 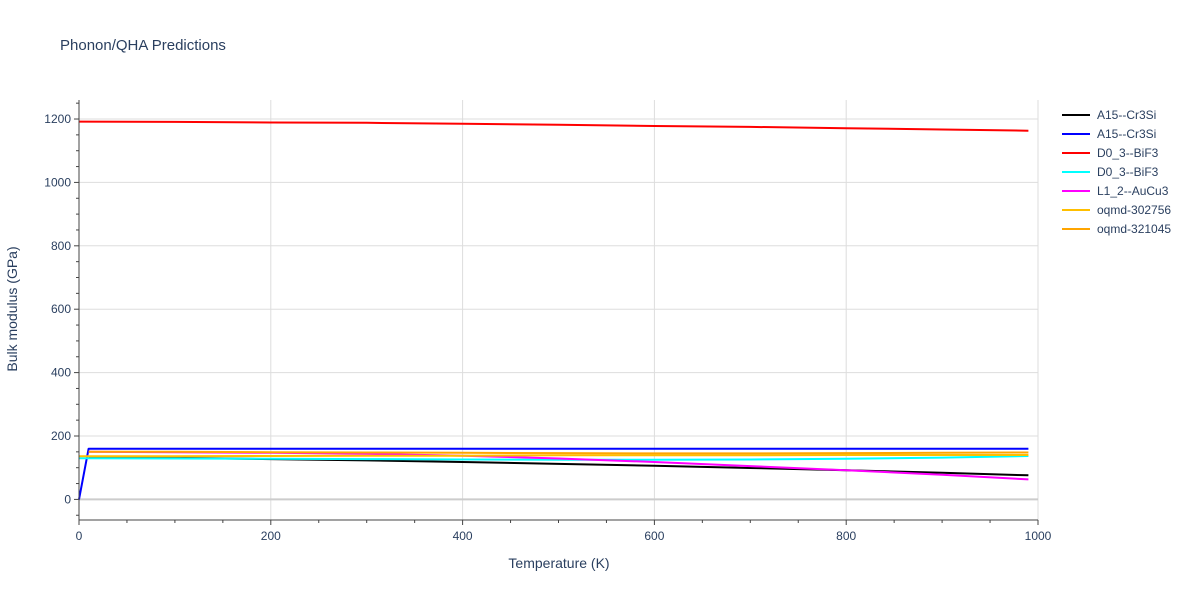 I want to click on x-tick-label: 400, so click(x=463, y=536).